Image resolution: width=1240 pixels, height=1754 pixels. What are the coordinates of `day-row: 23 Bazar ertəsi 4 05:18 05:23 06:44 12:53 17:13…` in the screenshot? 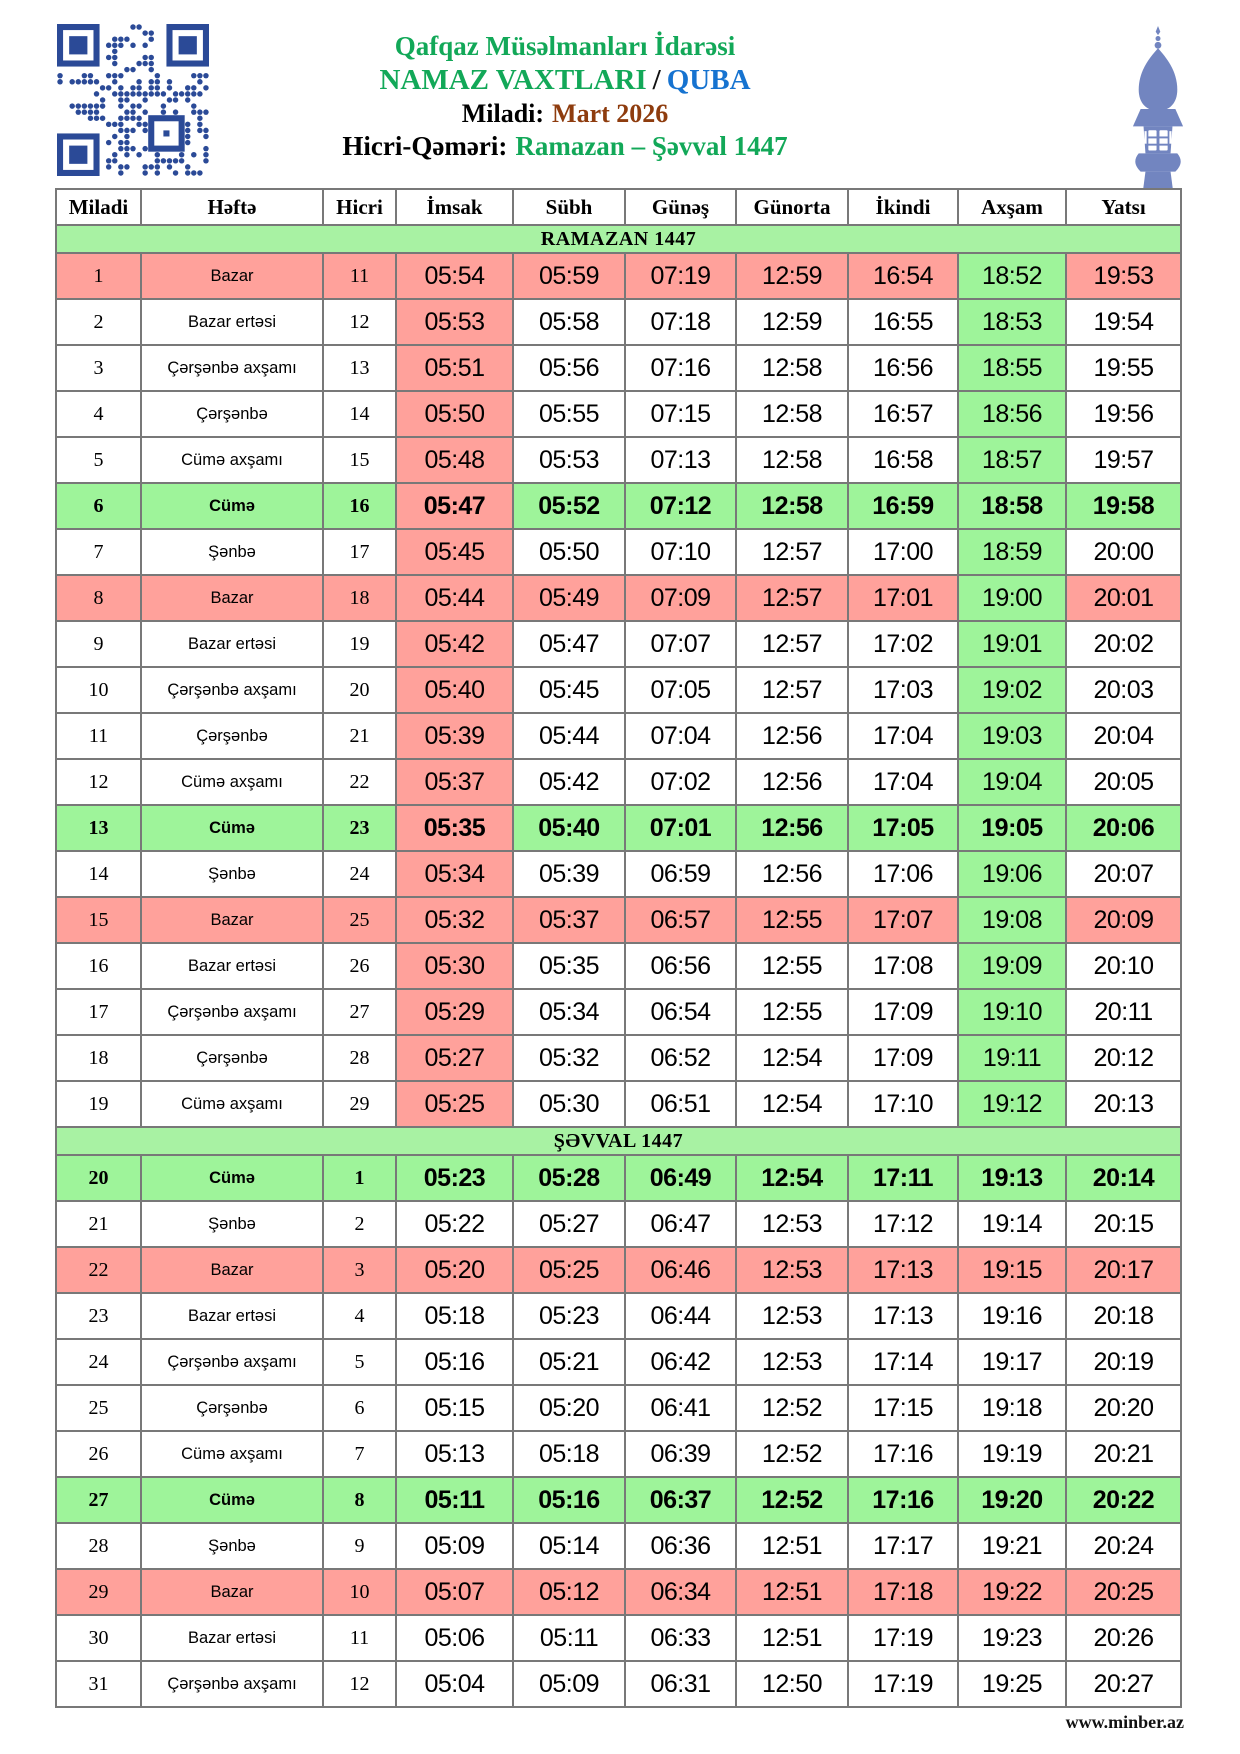 It's located at (618, 1316).